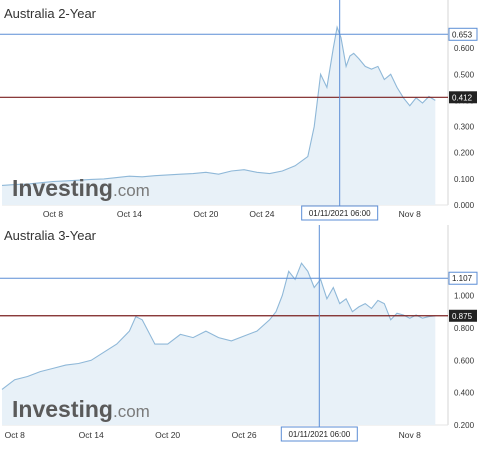 This screenshot has width=480, height=450. I want to click on y-tick-label: 0.000, so click(464, 205).